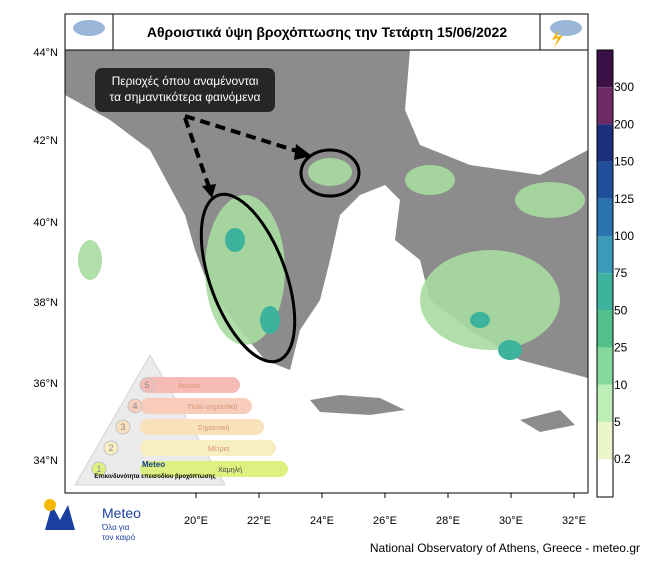 This screenshot has height=569, width=650. What do you see at coordinates (89, 28) in the screenshot?
I see `rain-icon` at bounding box center [89, 28].